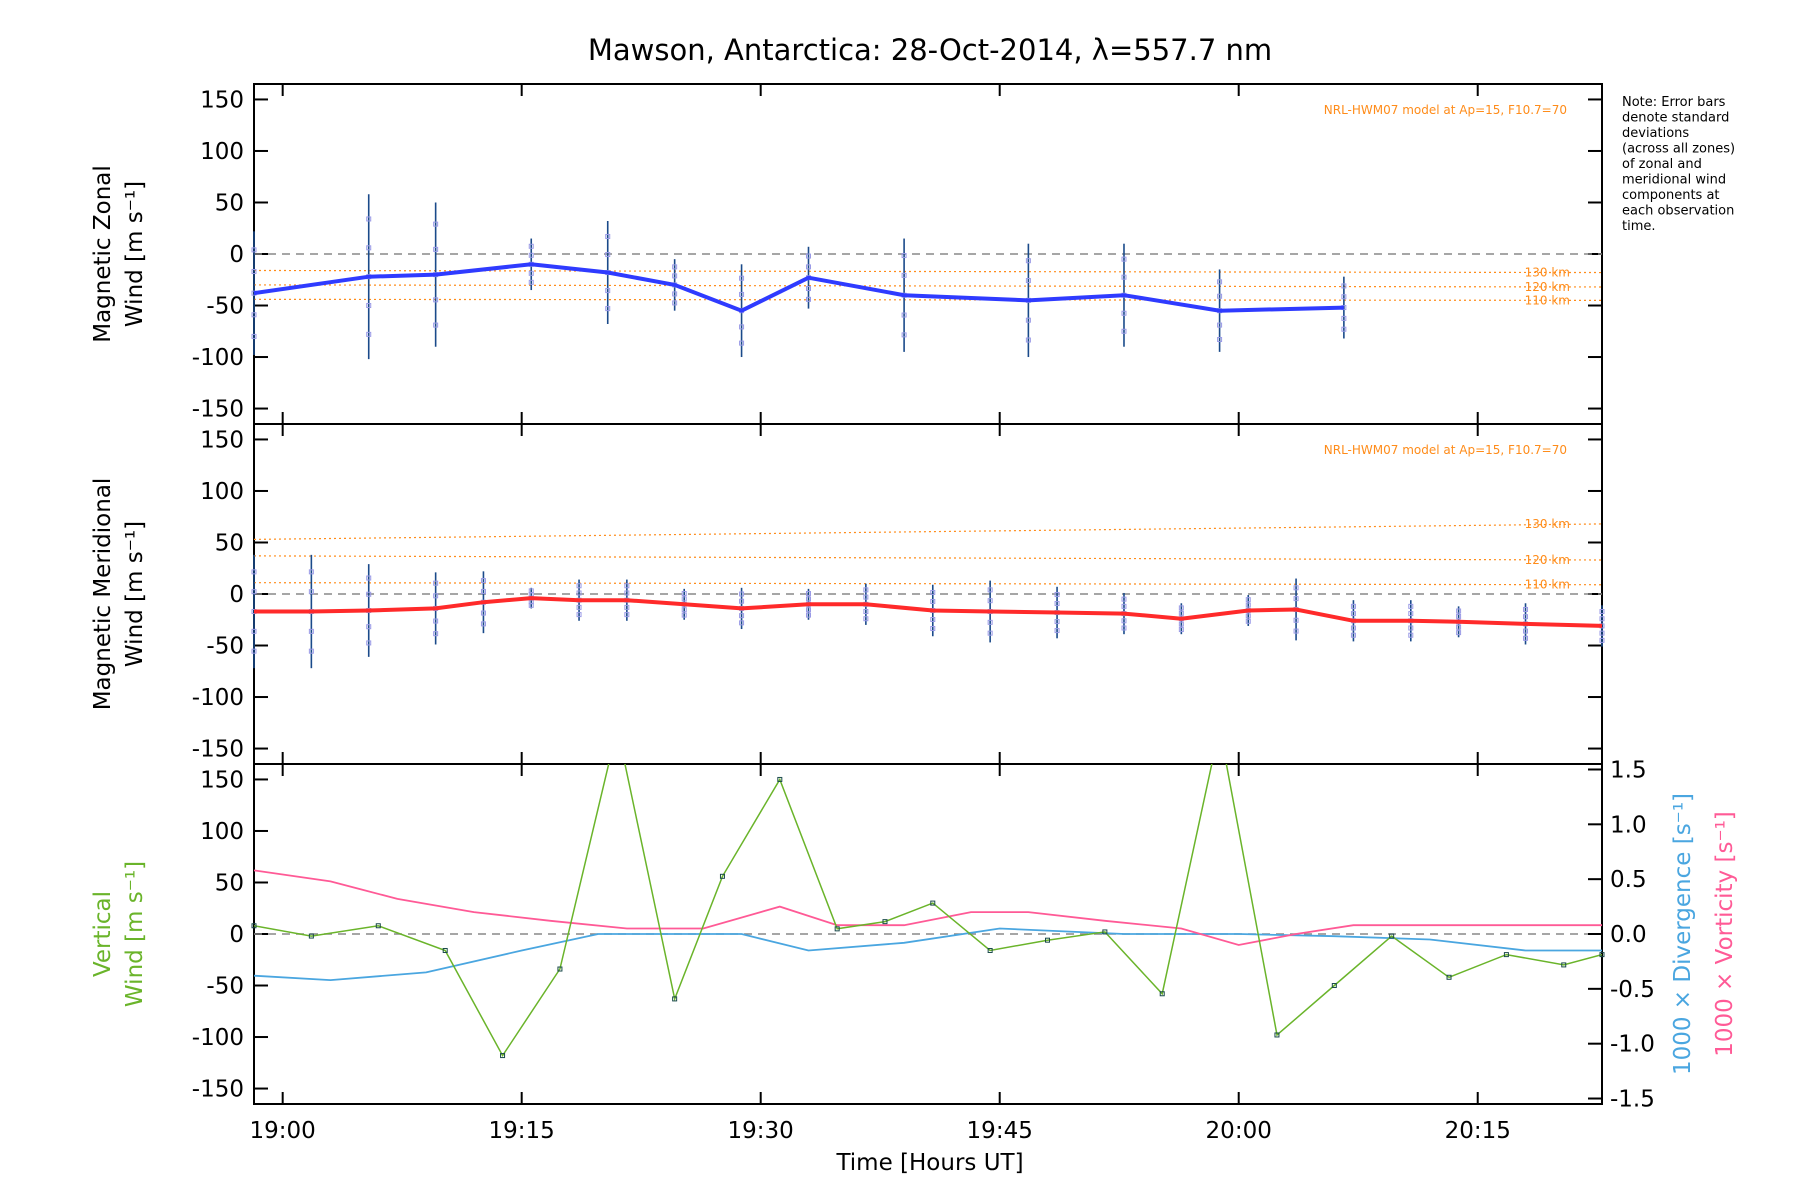  I want to click on x-tick-label: 19:30, so click(761, 1131).